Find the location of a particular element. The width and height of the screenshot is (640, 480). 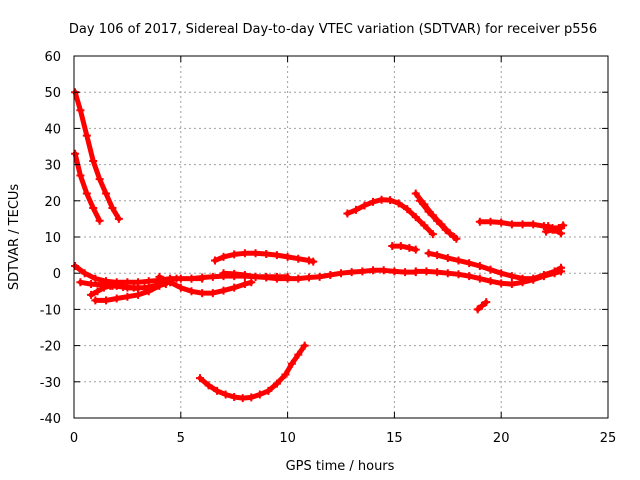

series-s17 is located at coordinates (488, 278).